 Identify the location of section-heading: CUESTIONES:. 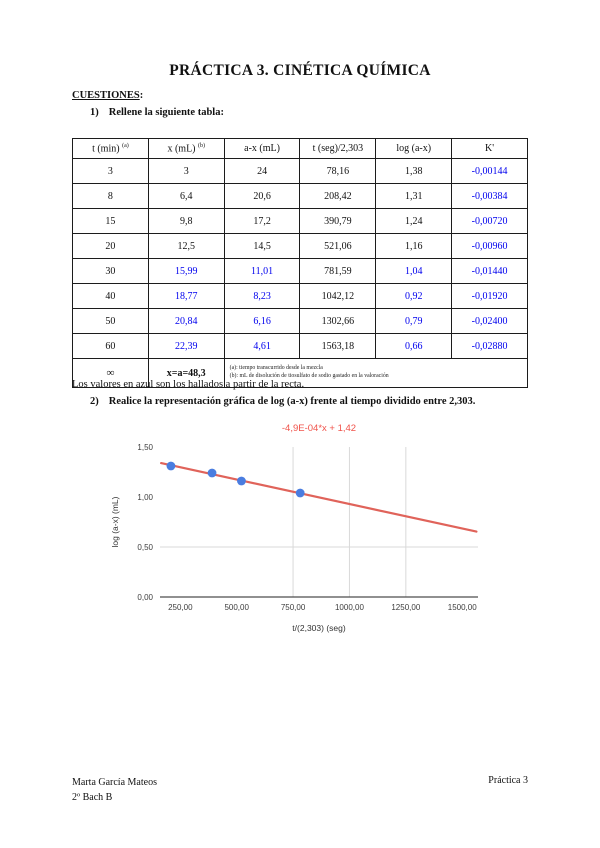
(107, 95).